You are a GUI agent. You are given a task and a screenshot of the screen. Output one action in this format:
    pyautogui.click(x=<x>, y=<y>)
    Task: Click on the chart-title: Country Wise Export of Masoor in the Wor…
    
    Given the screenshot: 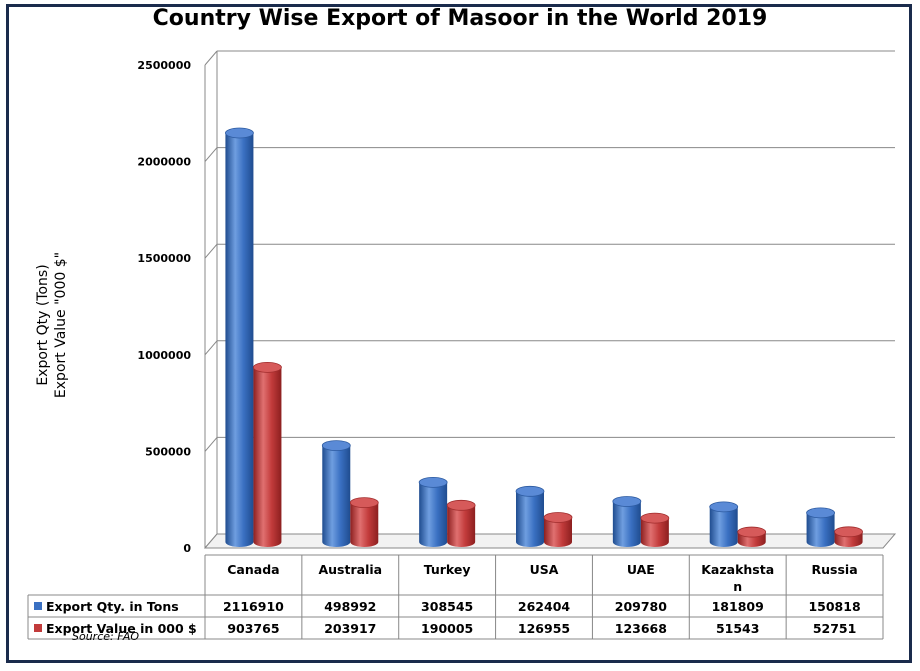 What is the action you would take?
    pyautogui.click(x=460, y=18)
    